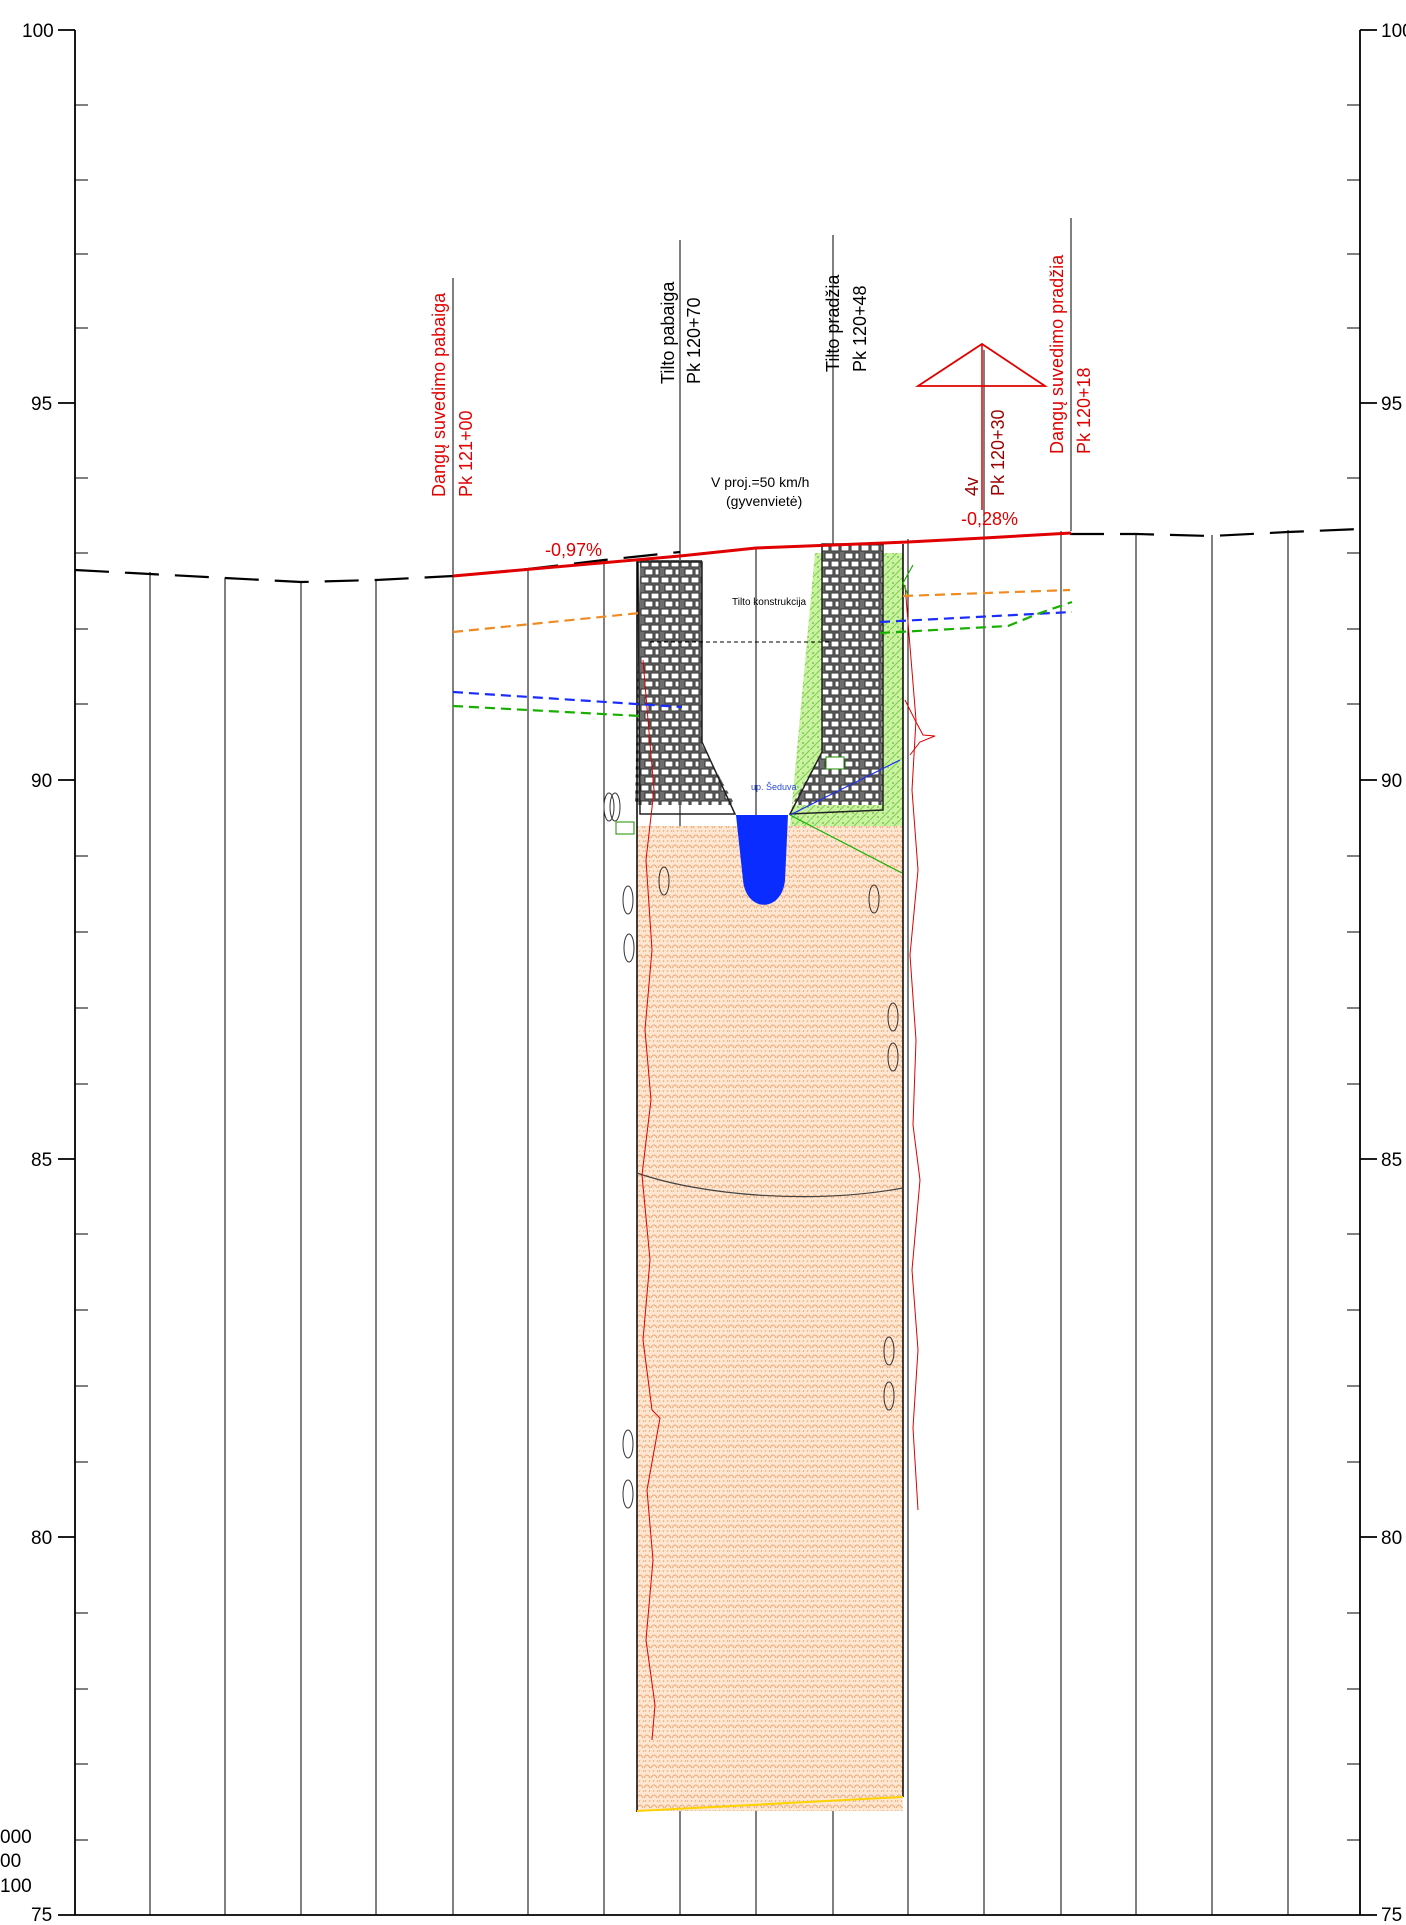 This screenshot has height=1925, width=1406. What do you see at coordinates (10, 1861) in the screenshot?
I see `legend-left-line-2: 00` at bounding box center [10, 1861].